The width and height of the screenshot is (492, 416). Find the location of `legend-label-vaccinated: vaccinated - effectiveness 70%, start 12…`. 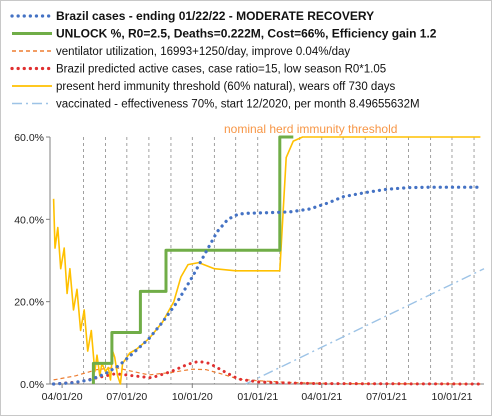

legend-label-vaccinated: vaccinated - effectiveness 70%, start 12… is located at coordinates (238, 105).